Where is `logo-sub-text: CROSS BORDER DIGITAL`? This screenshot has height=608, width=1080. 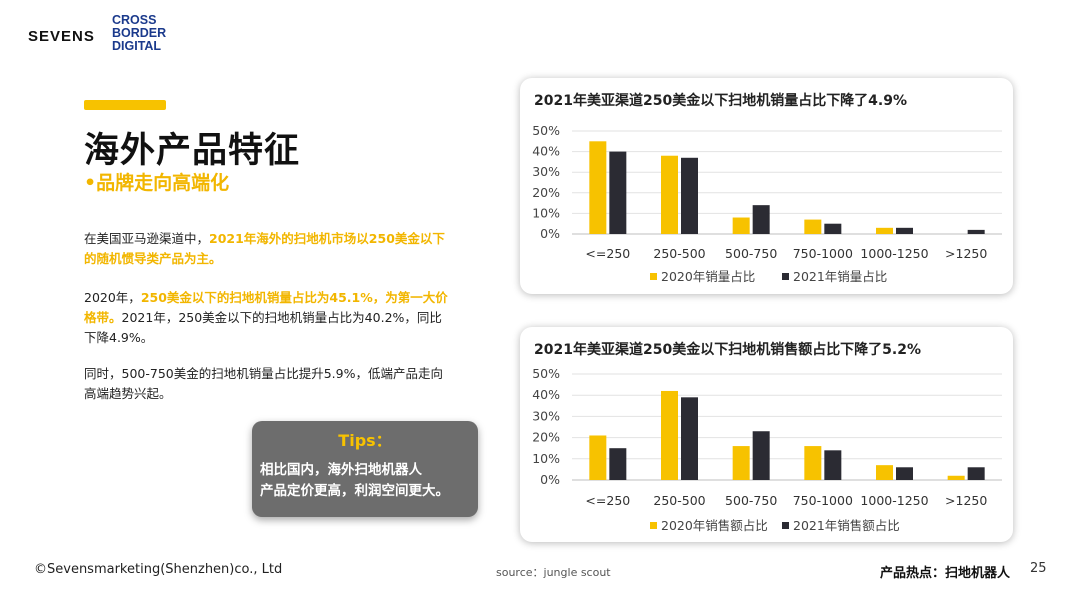 logo-sub-text: CROSS BORDER DIGITAL is located at coordinates (139, 33).